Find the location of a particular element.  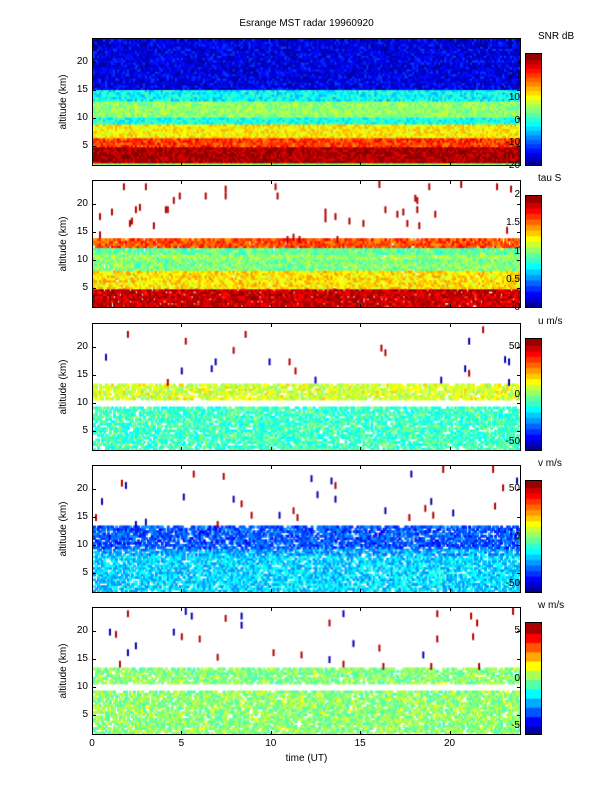

colorbar-u is located at coordinates (533, 394).